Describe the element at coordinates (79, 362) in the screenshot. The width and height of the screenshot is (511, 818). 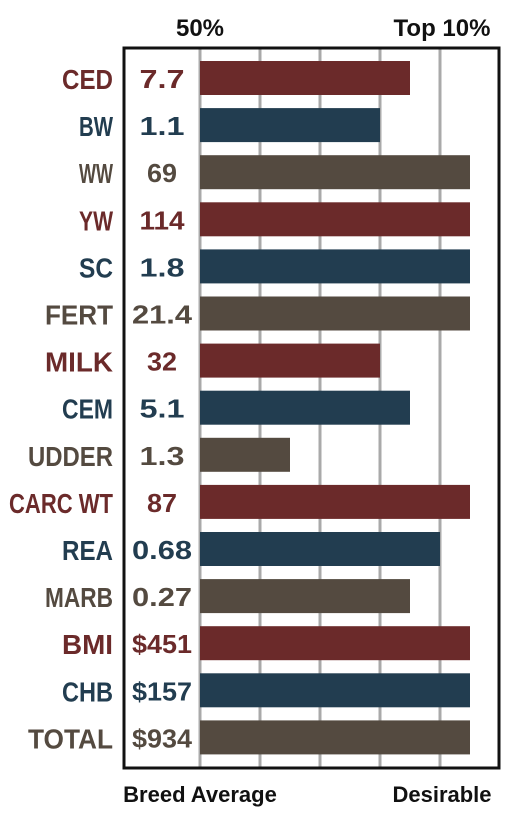
I see `trait-label-milk: MILK` at that location.